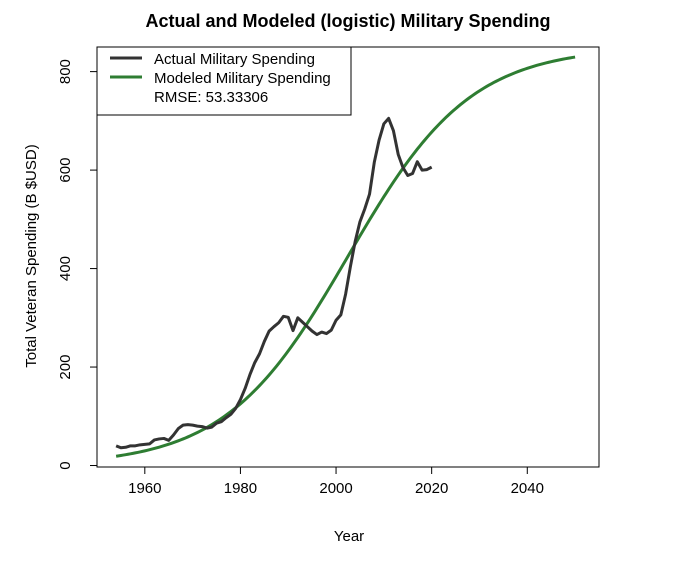 The image size is (696, 565). Describe the element at coordinates (31, 255) in the screenshot. I see `y-axis-label: Total Veteran Spending (B $USD)` at that location.